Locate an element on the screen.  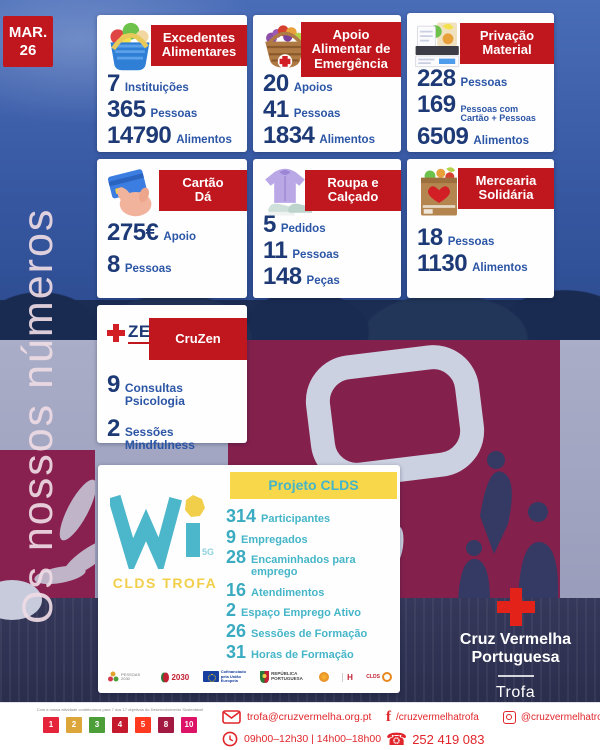
stat-label: Horas de Formação is located at coordinates (302, 654).